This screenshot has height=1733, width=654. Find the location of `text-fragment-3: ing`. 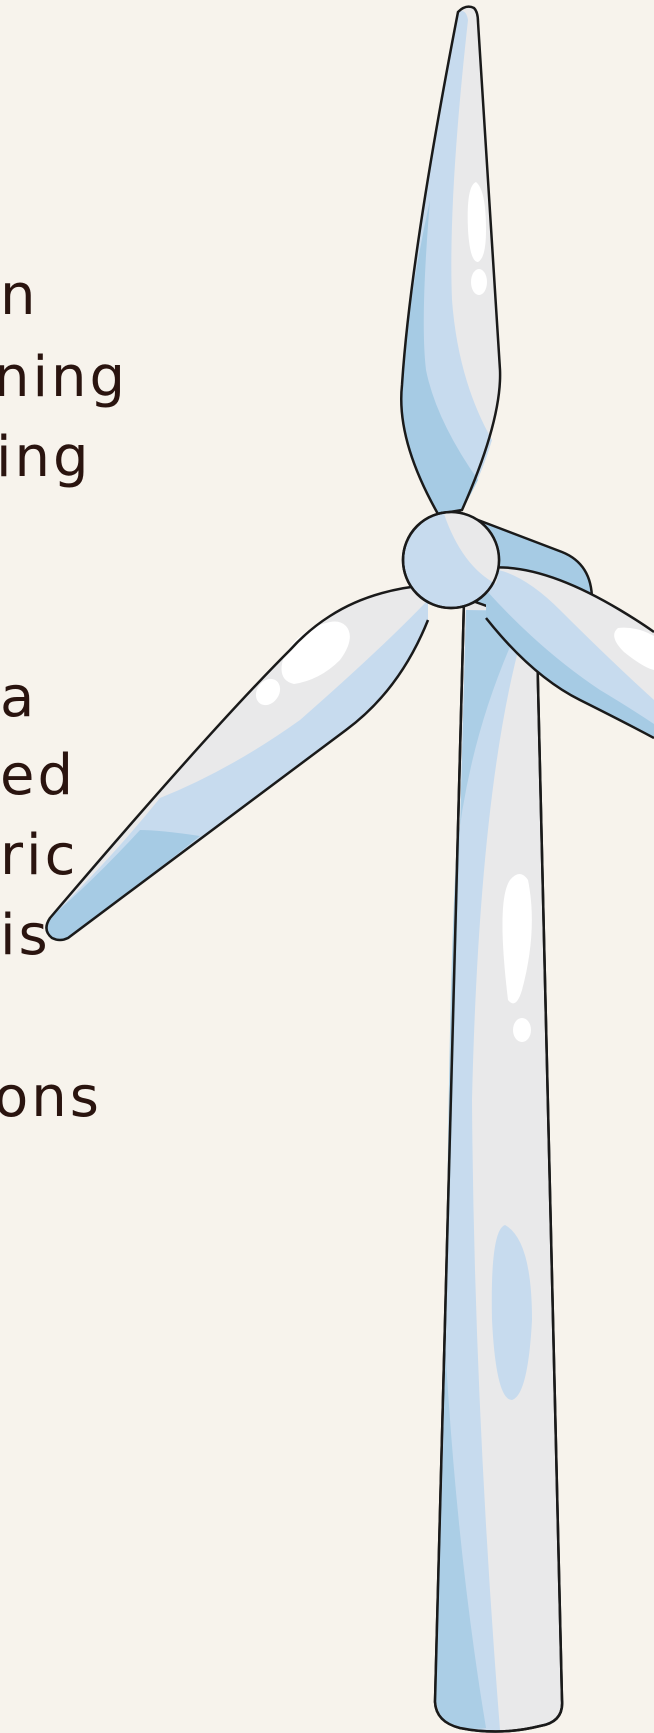

text-fragment-3: ing is located at coordinates (46, 457).